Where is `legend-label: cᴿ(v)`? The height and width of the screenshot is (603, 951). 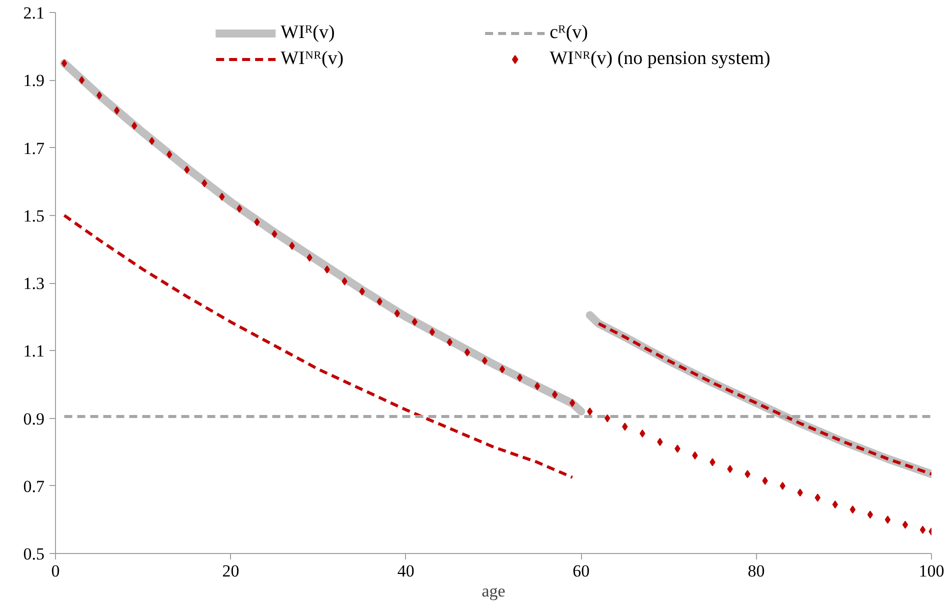
legend-label: cᴿ(v) is located at coordinates (569, 33).